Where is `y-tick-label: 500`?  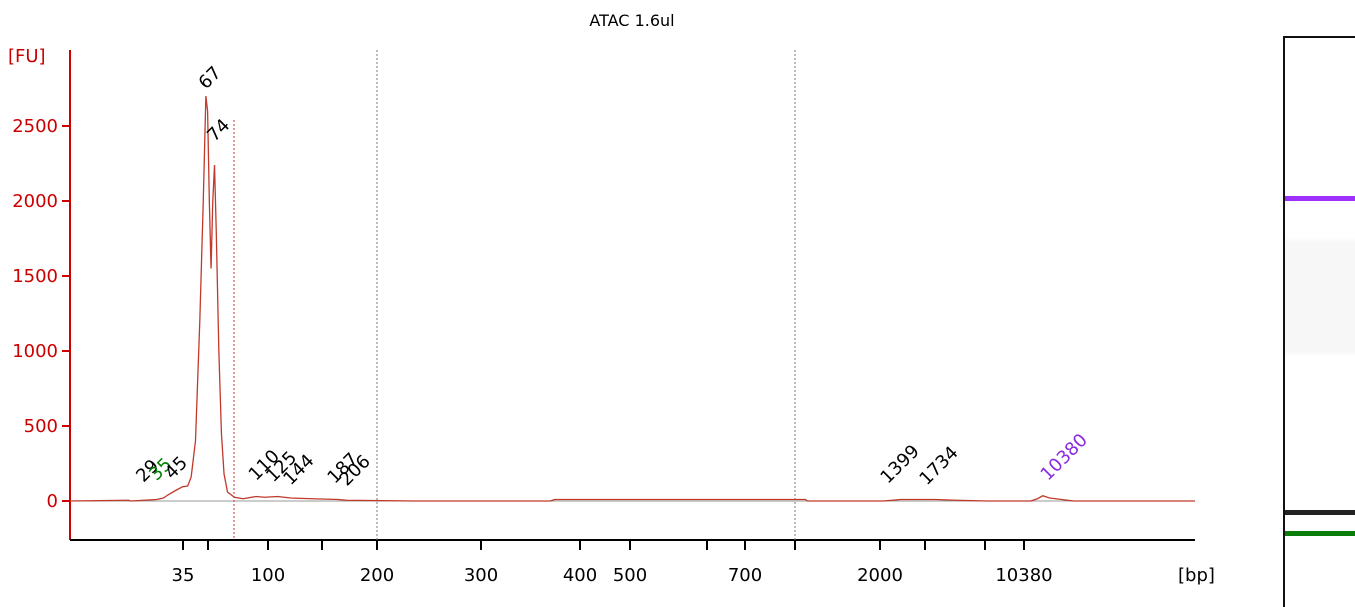
y-tick-label: 500 is located at coordinates (41, 426).